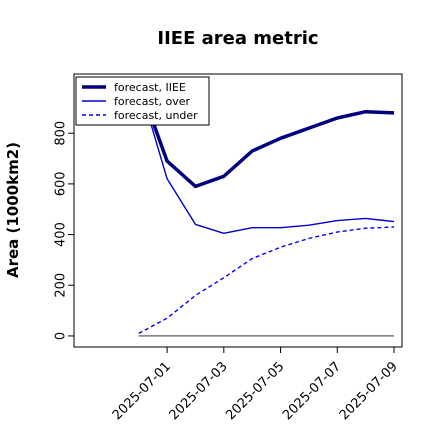 This screenshot has height=440, width=440. I want to click on x-tick-label: 2025-07-05, so click(255, 391).